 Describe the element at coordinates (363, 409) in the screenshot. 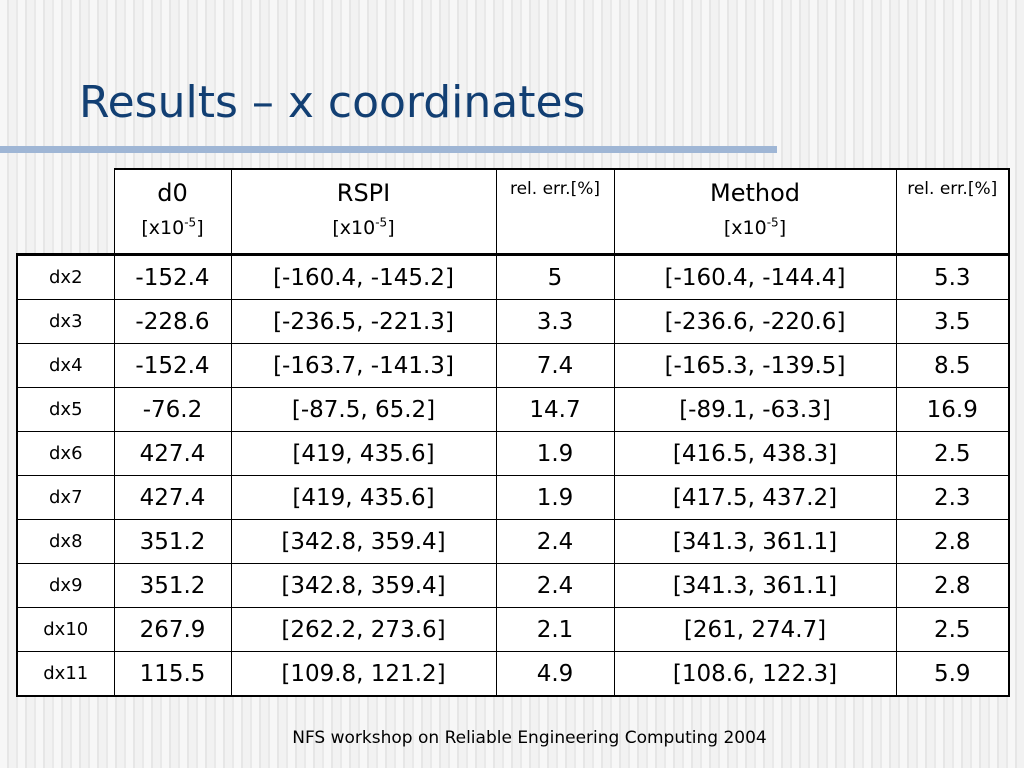

I see `rspi-interval: [-87.5, 65.2]` at that location.